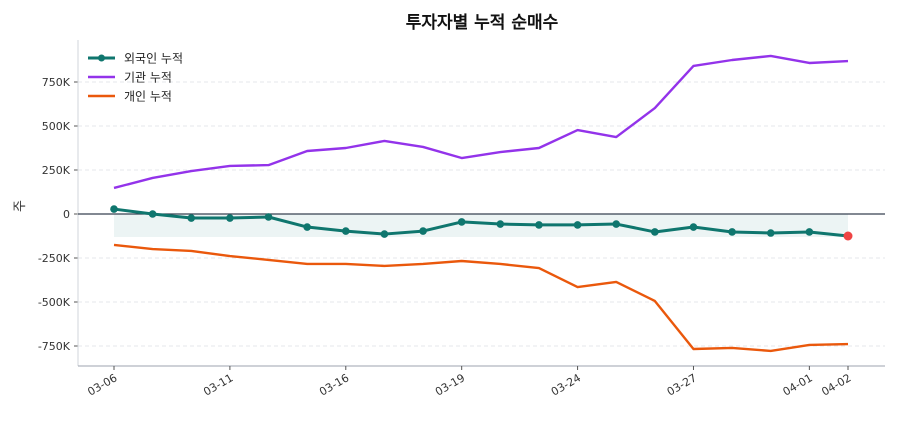  Describe the element at coordinates (54, 258) in the screenshot. I see `y-tick-label: -250K` at that location.